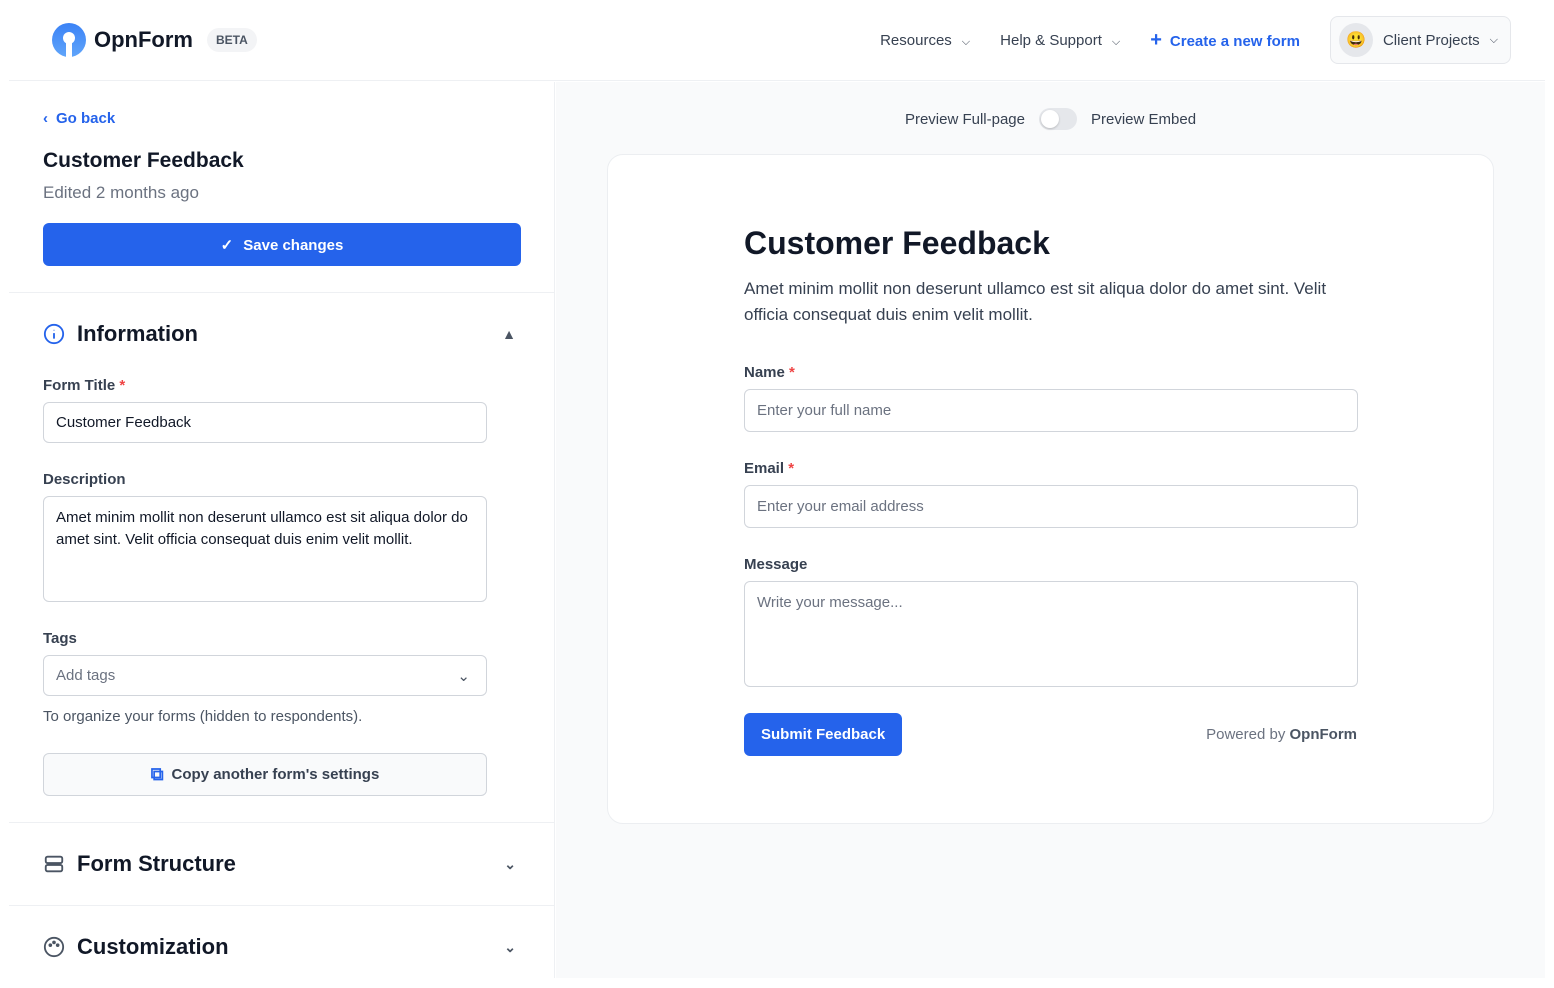 Image resolution: width=1554 pixels, height=988 pixels. Describe the element at coordinates (45, 118) in the screenshot. I see `chevron-left-icon: ‹` at that location.